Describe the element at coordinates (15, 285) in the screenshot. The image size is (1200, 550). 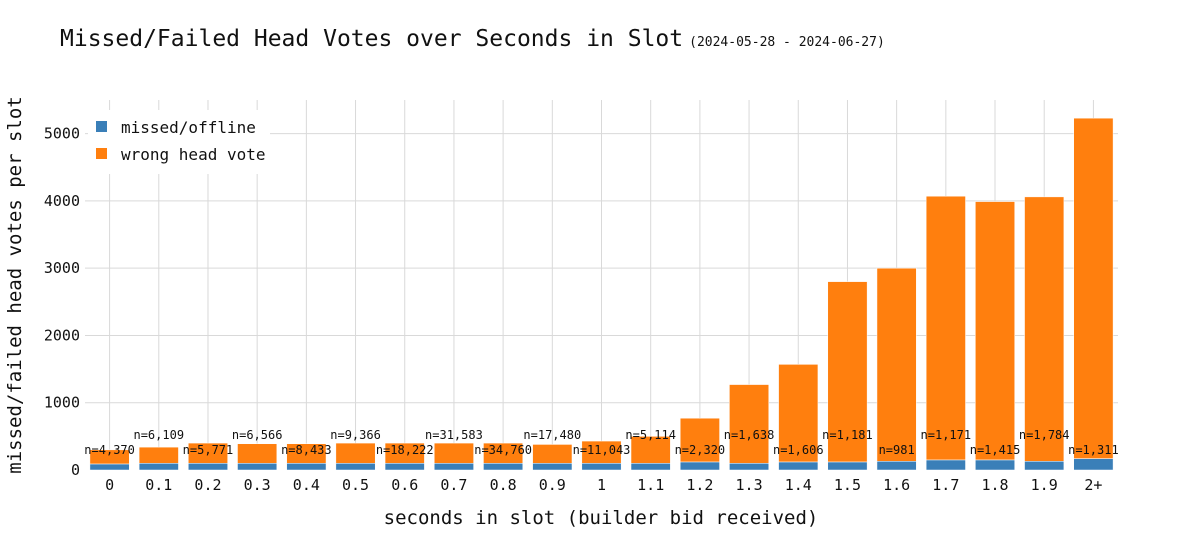
I see `y-axis-title: missed/failed head votes per slot` at that location.